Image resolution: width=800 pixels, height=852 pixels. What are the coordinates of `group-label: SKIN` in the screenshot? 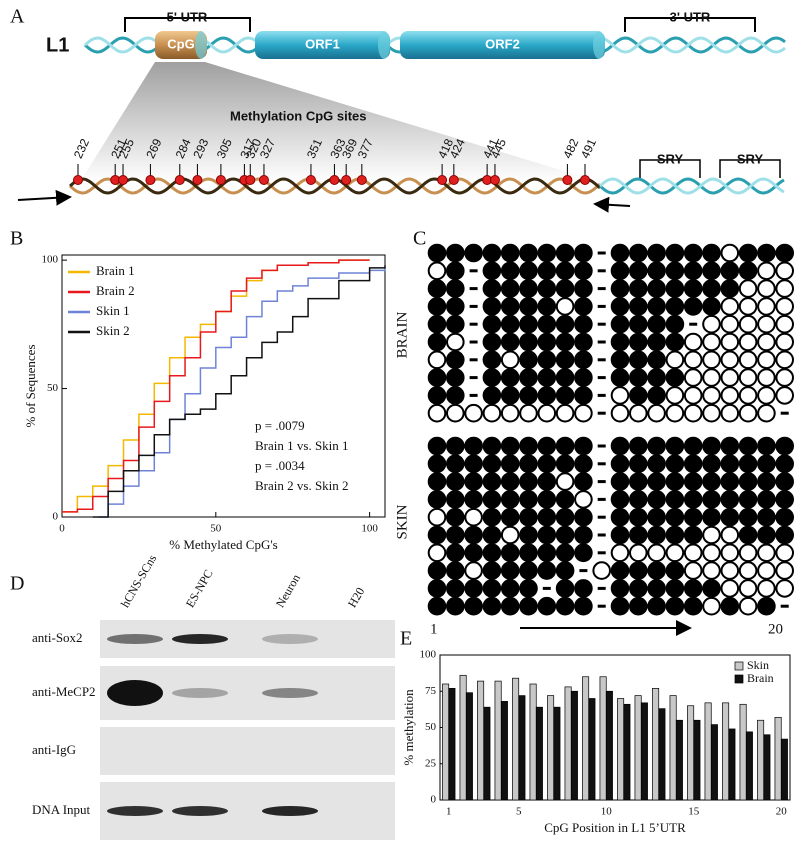 It's located at (402, 521).